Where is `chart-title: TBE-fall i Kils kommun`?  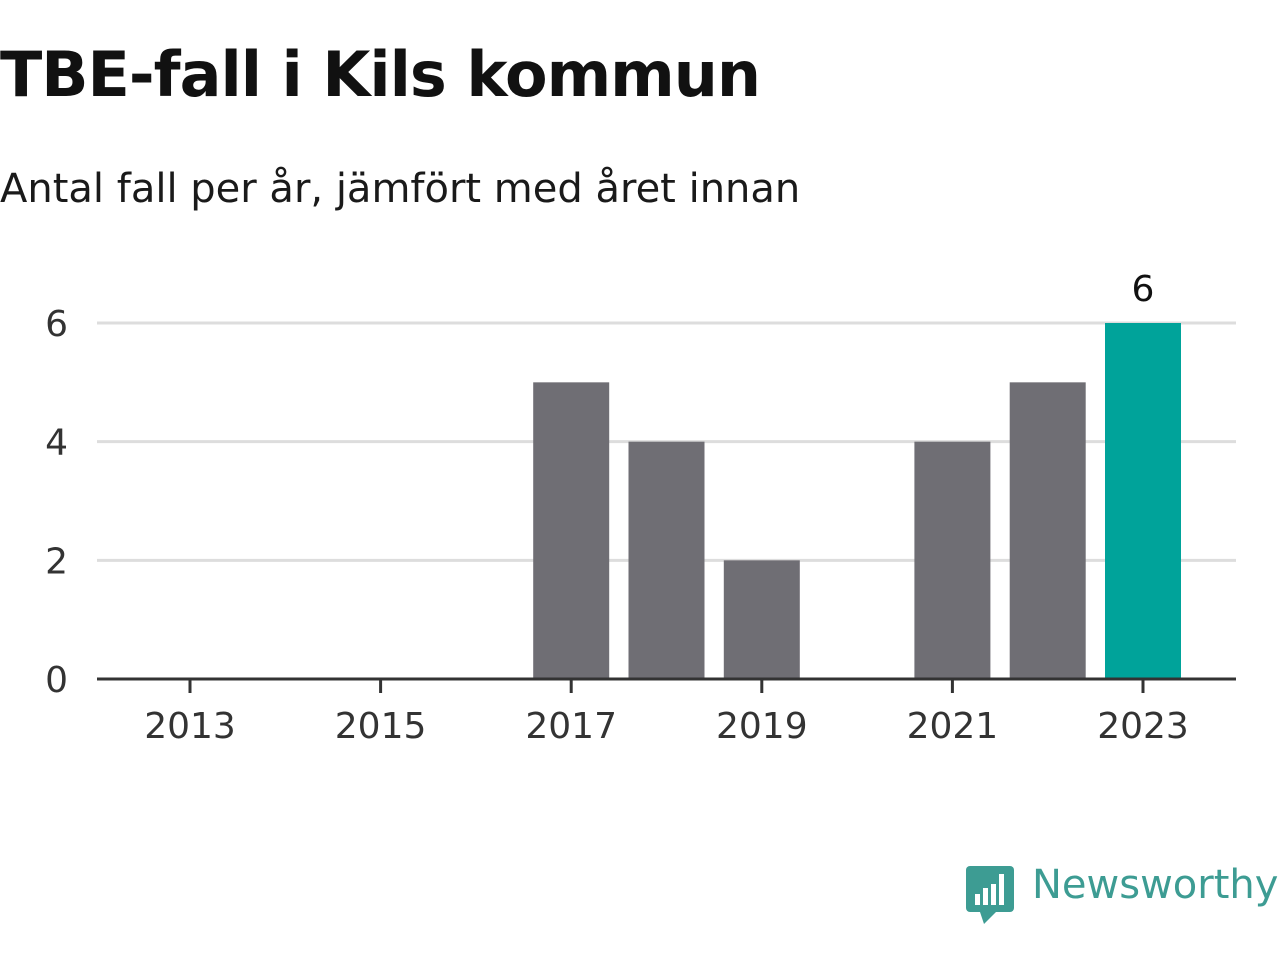 chart-title: TBE-fall i Kils kommun is located at coordinates (380, 74).